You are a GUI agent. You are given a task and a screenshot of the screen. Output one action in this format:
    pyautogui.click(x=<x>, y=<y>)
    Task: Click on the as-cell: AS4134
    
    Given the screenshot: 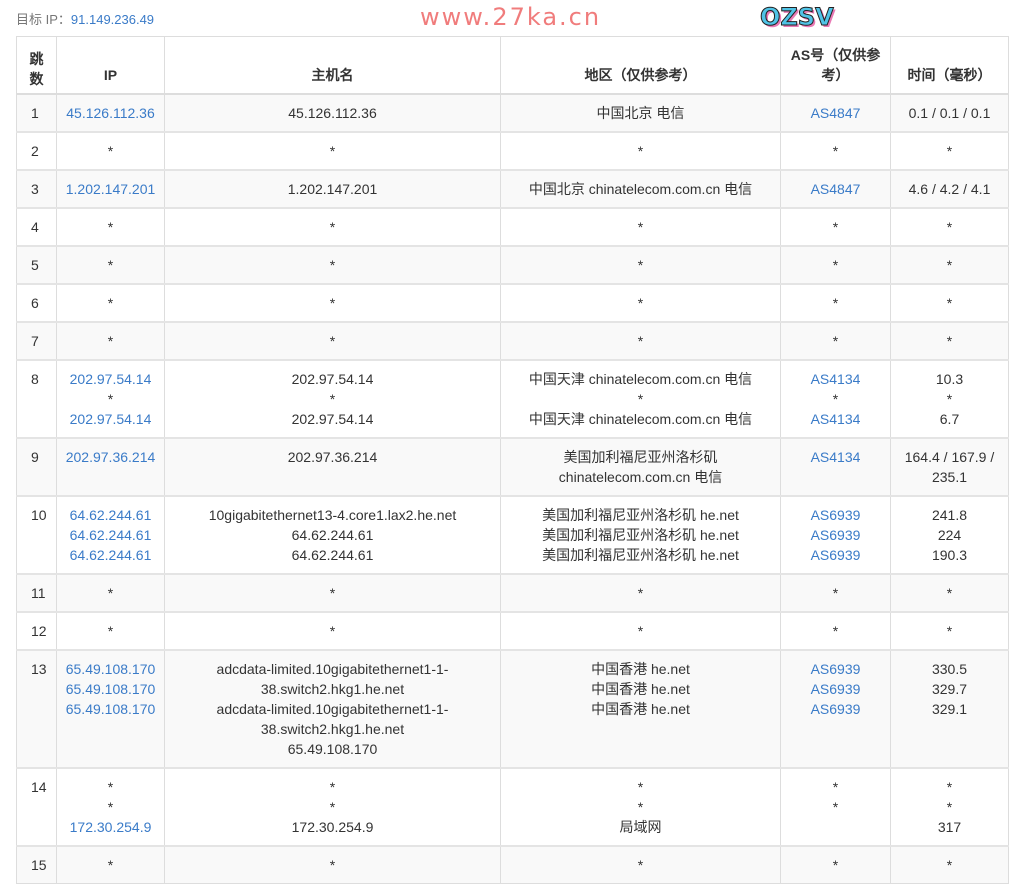 What is the action you would take?
    pyautogui.click(x=835, y=467)
    